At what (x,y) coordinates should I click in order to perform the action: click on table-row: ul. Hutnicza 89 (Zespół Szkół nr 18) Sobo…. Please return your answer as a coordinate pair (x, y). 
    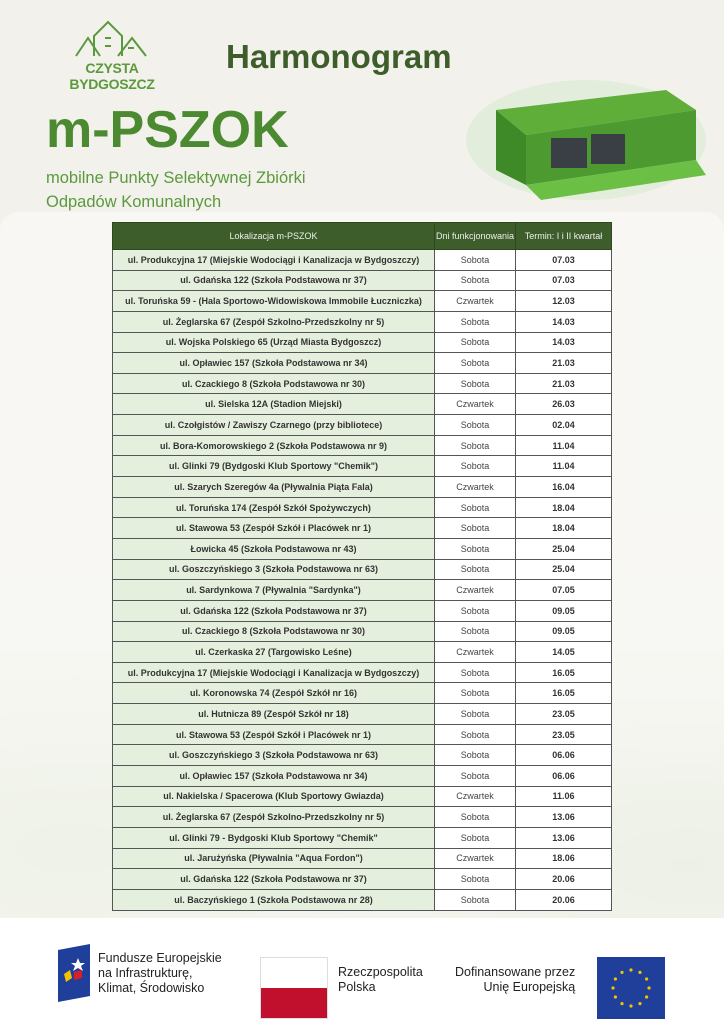
    Looking at the image, I should click on (362, 714).